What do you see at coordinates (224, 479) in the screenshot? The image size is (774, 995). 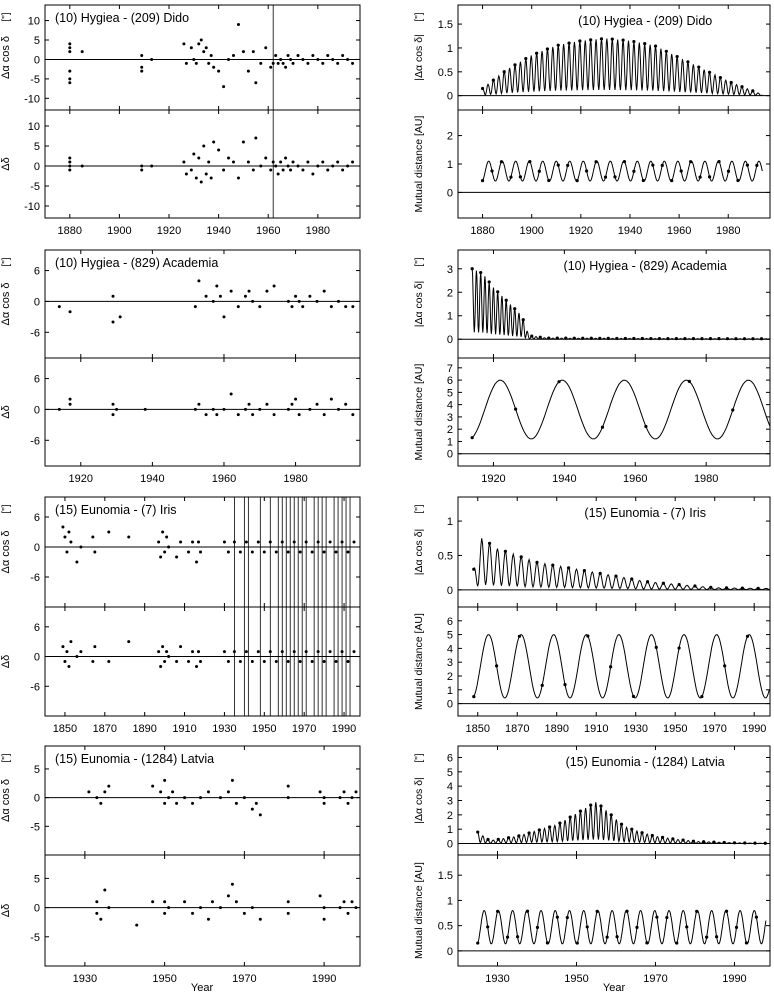 I see `chart-3-bottom-xtick-label-2: 1960` at bounding box center [224, 479].